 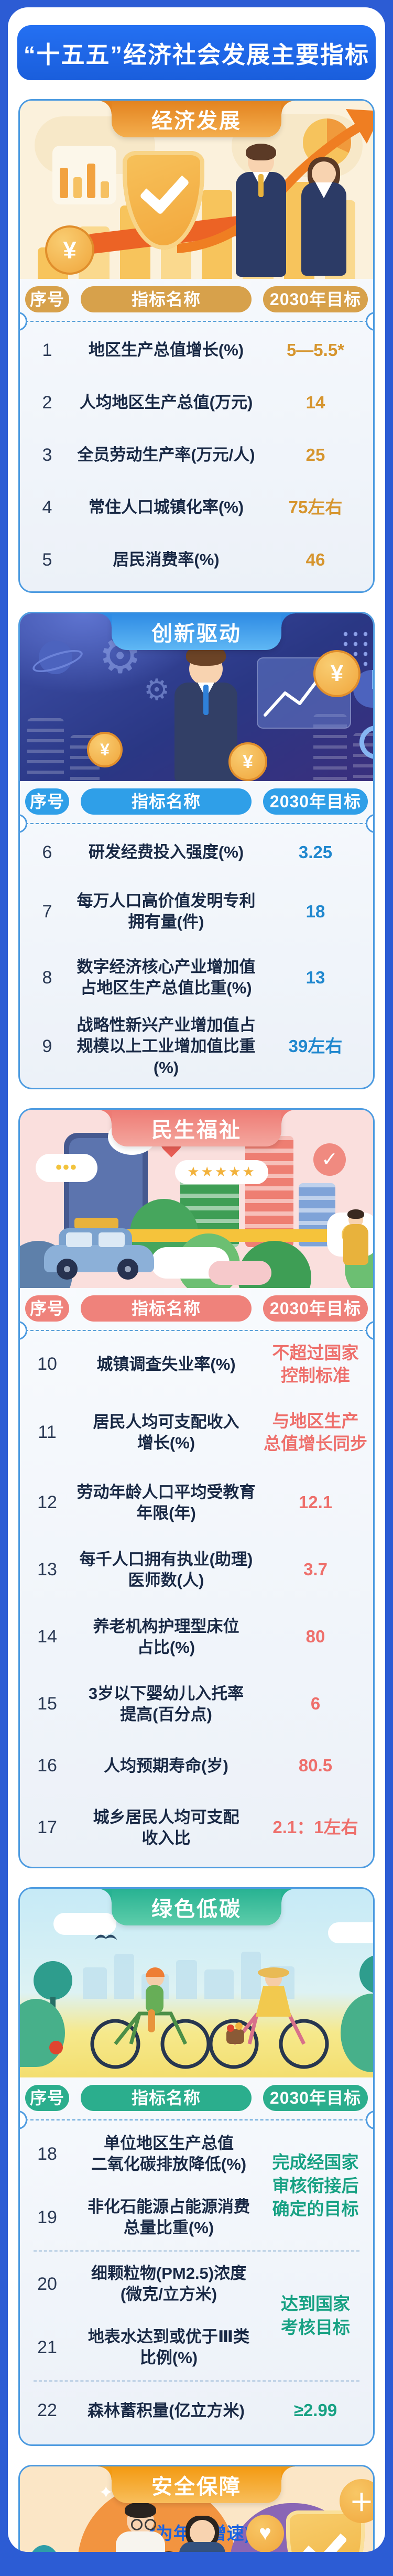 What do you see at coordinates (196, 1127) in the screenshot?
I see `section-banner: 民生福祉` at bounding box center [196, 1127].